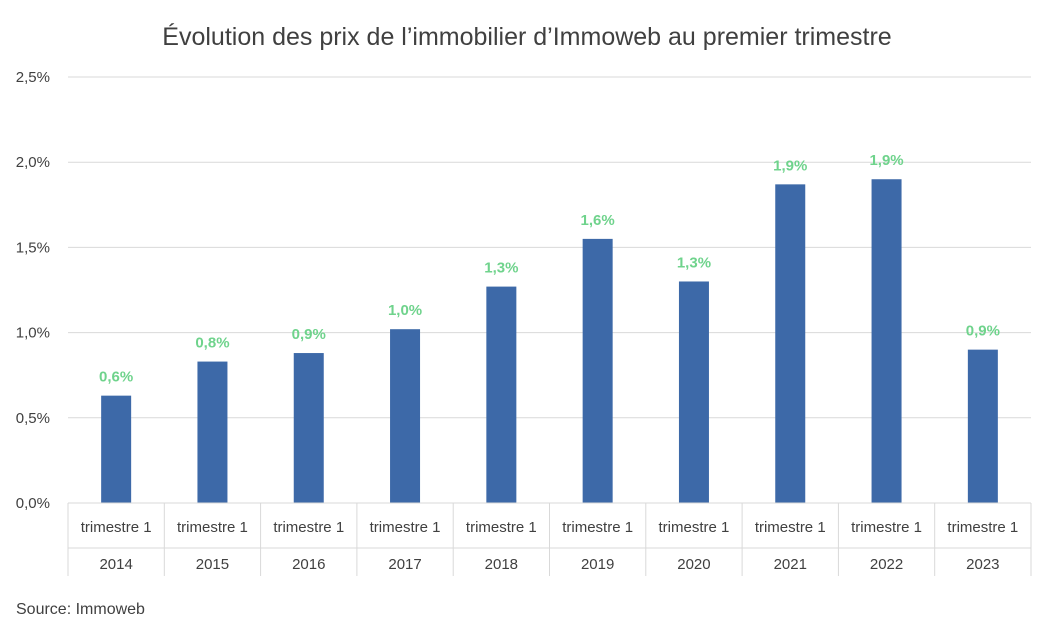 This screenshot has width=1054, height=631. I want to click on x-tick-year: 2014, so click(115, 564).